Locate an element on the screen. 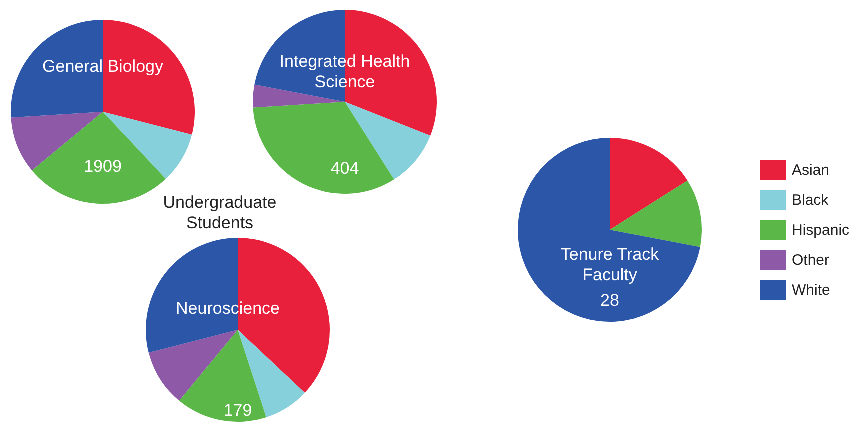 This screenshot has height=440, width=862. legend-label: Hispanic is located at coordinates (821, 230).